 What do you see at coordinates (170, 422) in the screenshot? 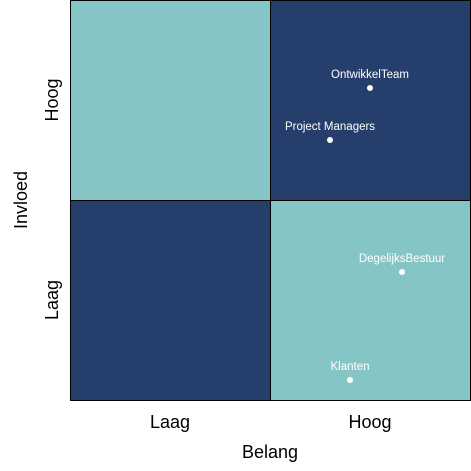
I see `x-tick-label-low: Laag` at bounding box center [170, 422].